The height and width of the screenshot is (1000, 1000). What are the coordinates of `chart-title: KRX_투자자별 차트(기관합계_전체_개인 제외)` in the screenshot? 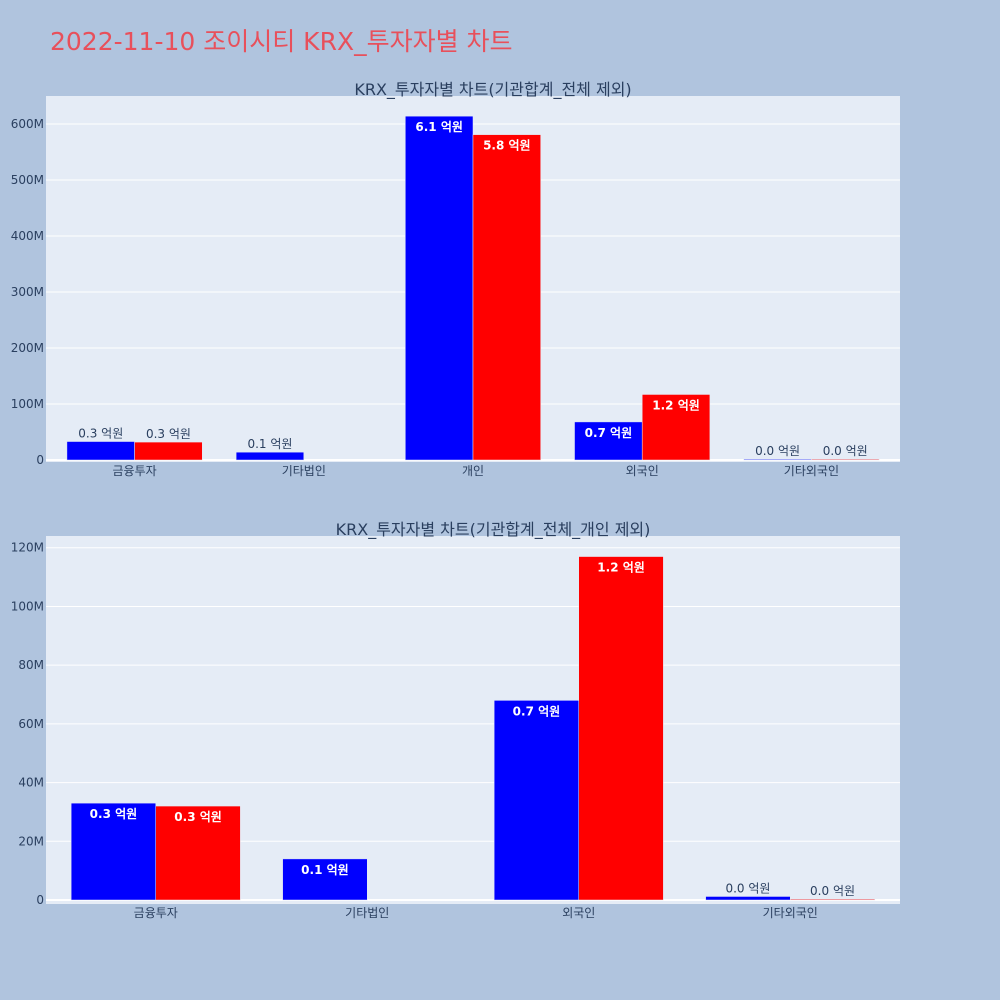 It's located at (493, 530).